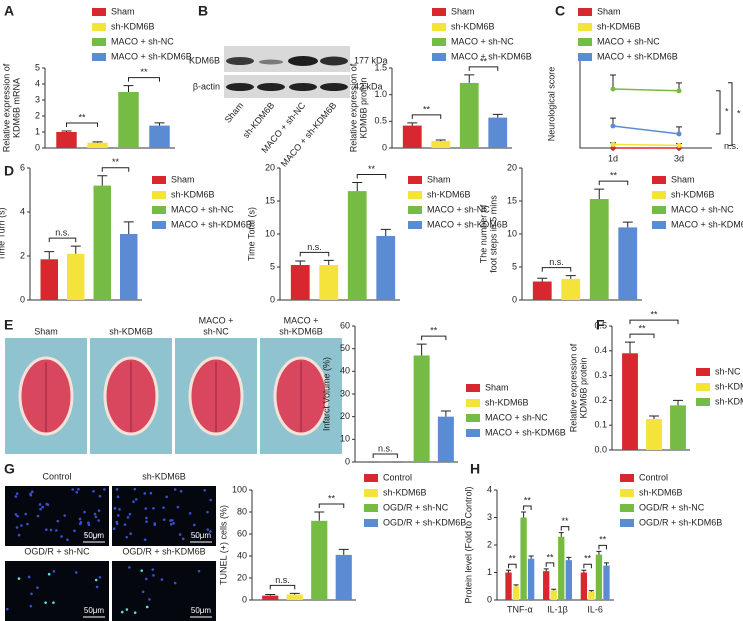  What do you see at coordinates (583, 387) in the screenshot?
I see `y-axis-label: KDM6B protein` at bounding box center [583, 387].